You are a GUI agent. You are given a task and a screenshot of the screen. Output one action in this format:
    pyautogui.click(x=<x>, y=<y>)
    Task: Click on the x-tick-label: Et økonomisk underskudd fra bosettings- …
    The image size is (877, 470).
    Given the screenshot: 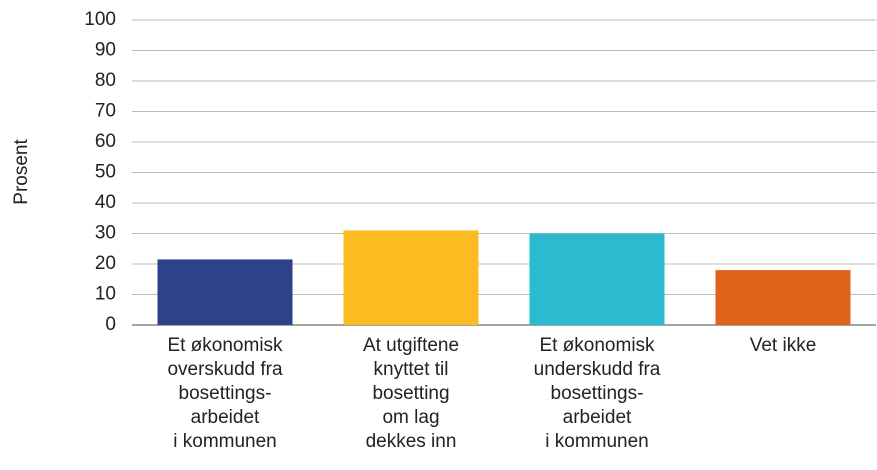 What is the action you would take?
    pyautogui.click(x=597, y=393)
    